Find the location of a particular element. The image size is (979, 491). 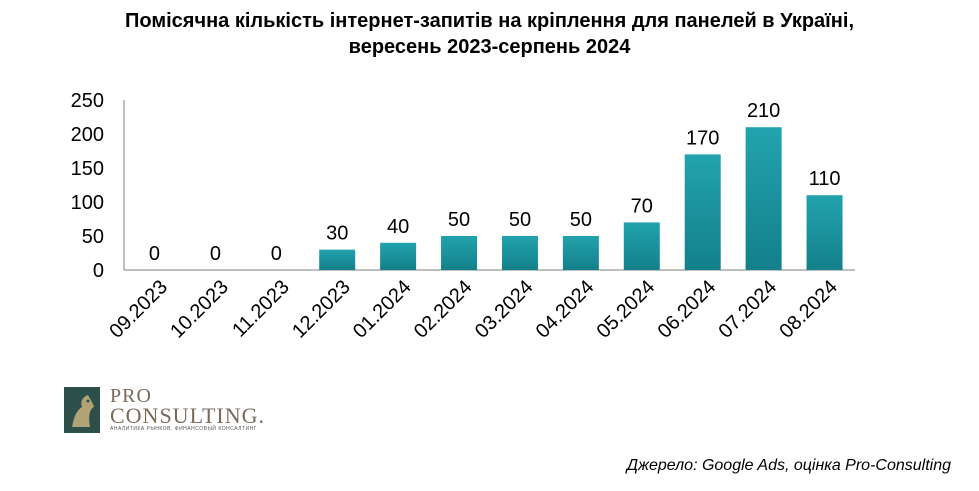

x-tick-label: 07.2024 is located at coordinates (747, 309).